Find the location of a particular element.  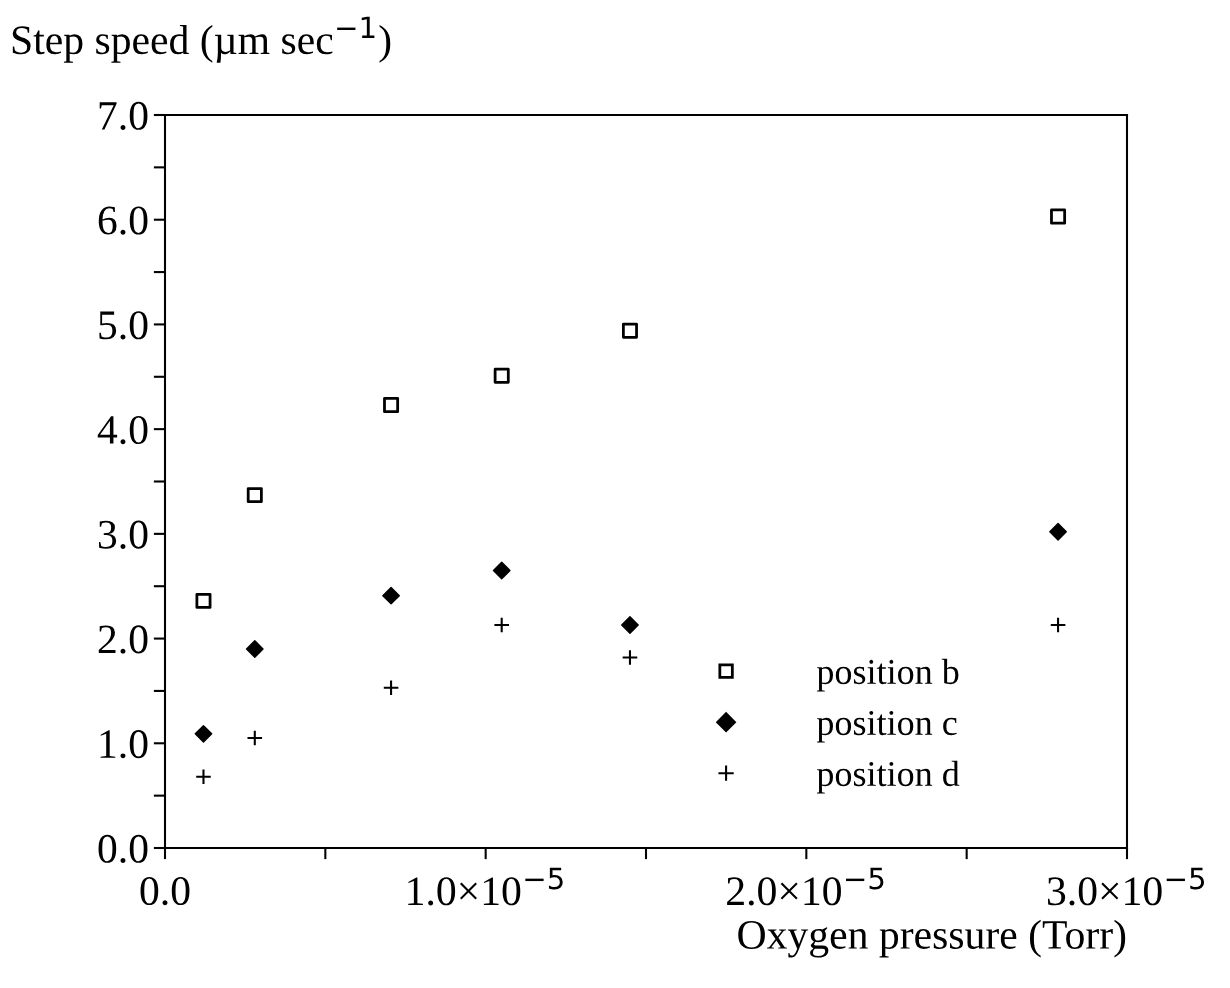

y-tick-label: 2.0 is located at coordinates (123, 639).